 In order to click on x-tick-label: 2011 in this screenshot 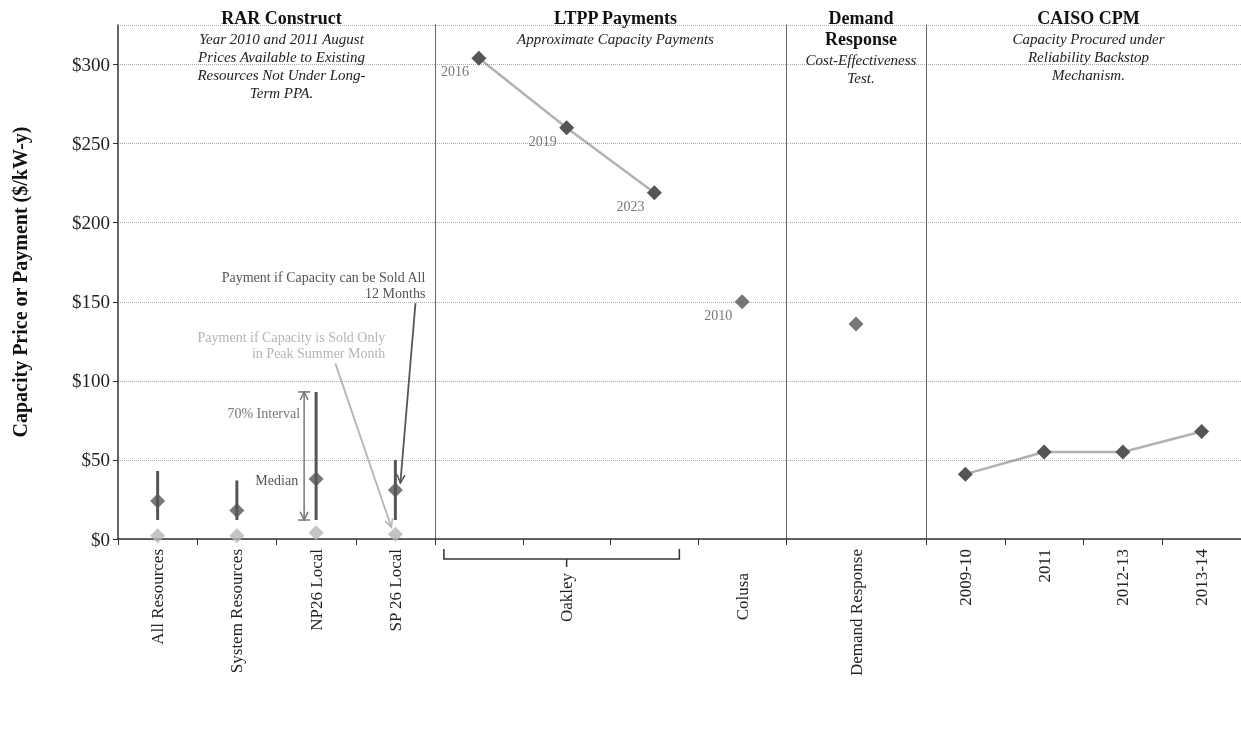, I will do `click(1044, 566)`.